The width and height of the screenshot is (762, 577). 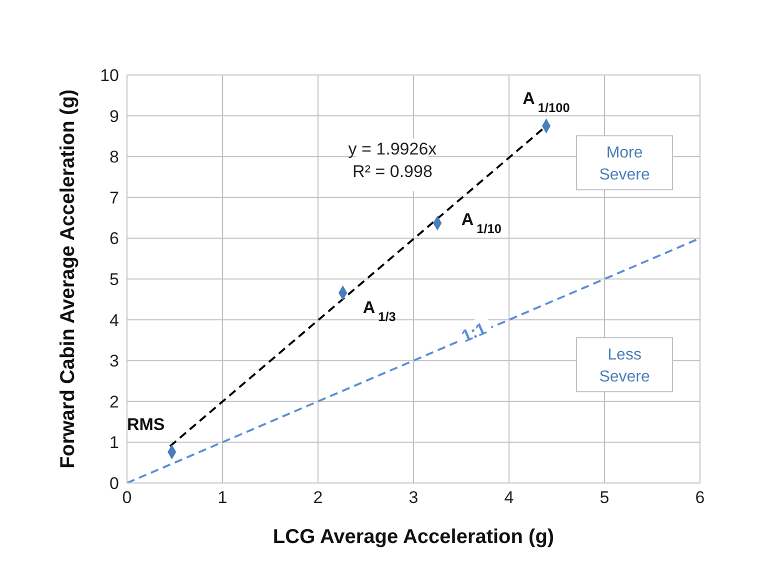 I want to click on annotation: A$_{1/3}$, so click(x=379, y=311).